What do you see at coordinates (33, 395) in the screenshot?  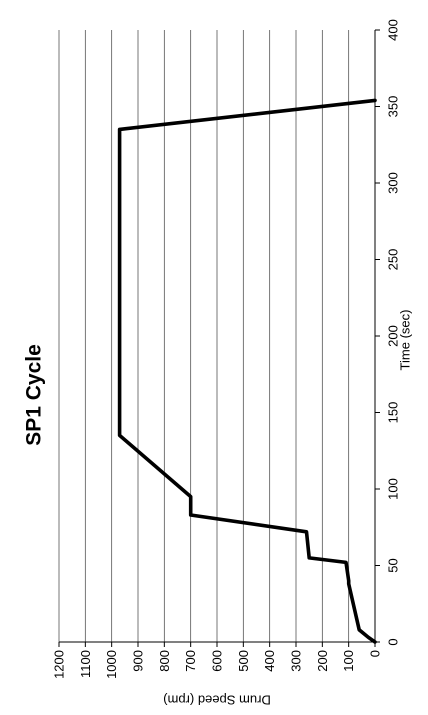 I see `chart-title: SP1 Cycle` at bounding box center [33, 395].